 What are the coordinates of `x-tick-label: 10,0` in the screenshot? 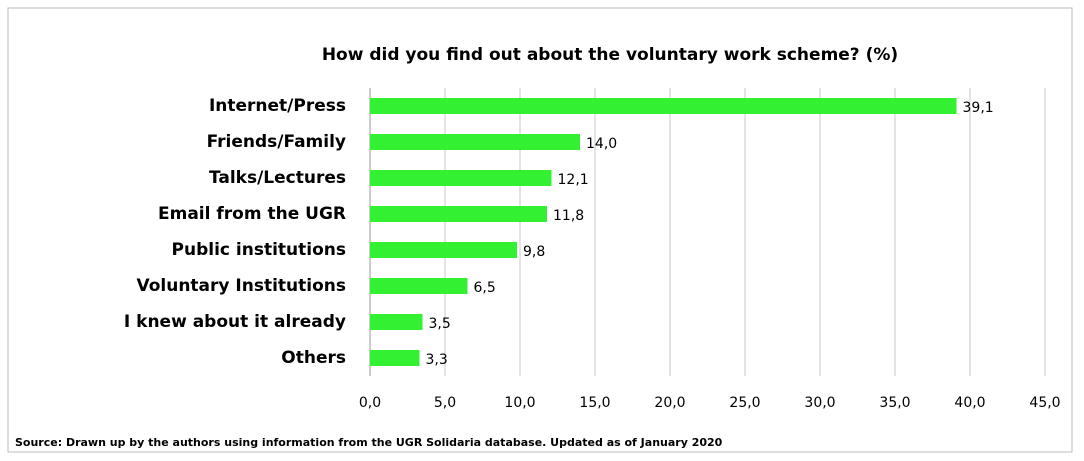 It's located at (519, 403).